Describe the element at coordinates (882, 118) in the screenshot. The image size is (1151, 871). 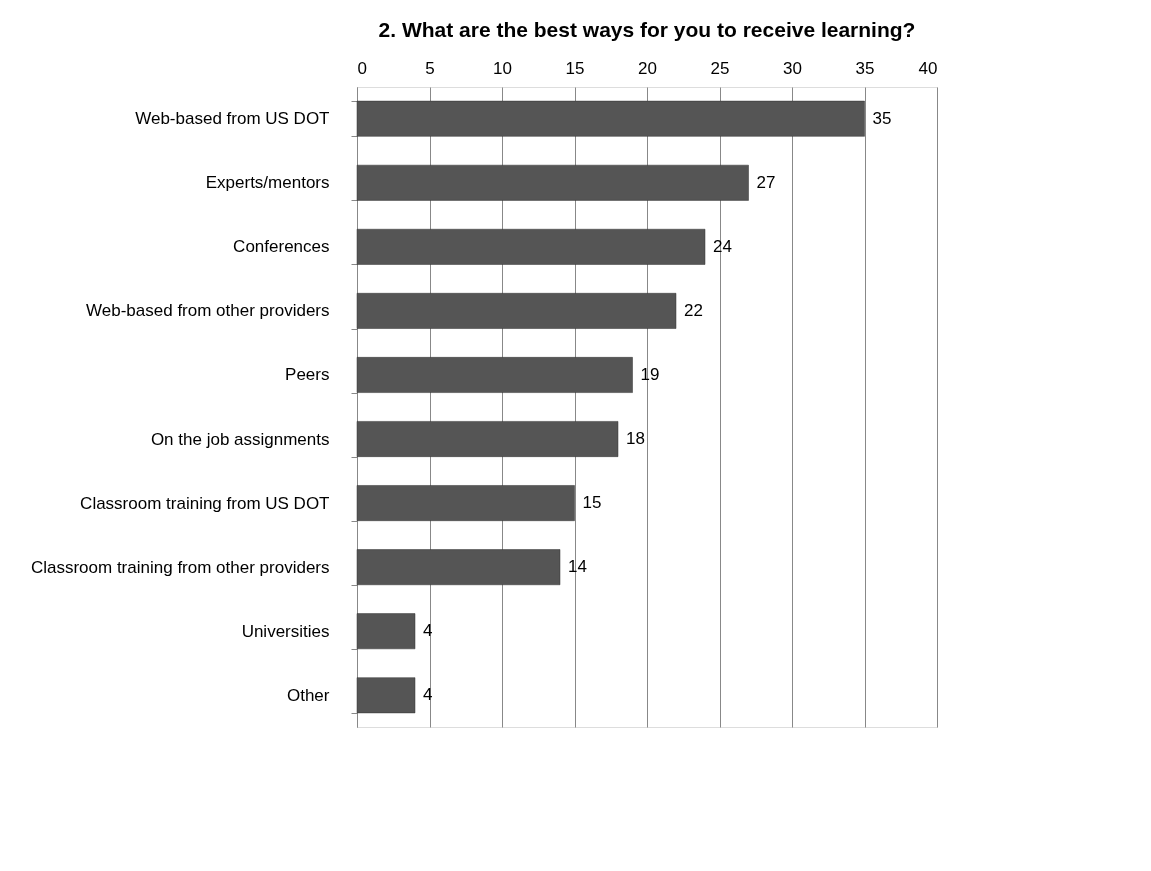
I see `data-label: 35` at that location.